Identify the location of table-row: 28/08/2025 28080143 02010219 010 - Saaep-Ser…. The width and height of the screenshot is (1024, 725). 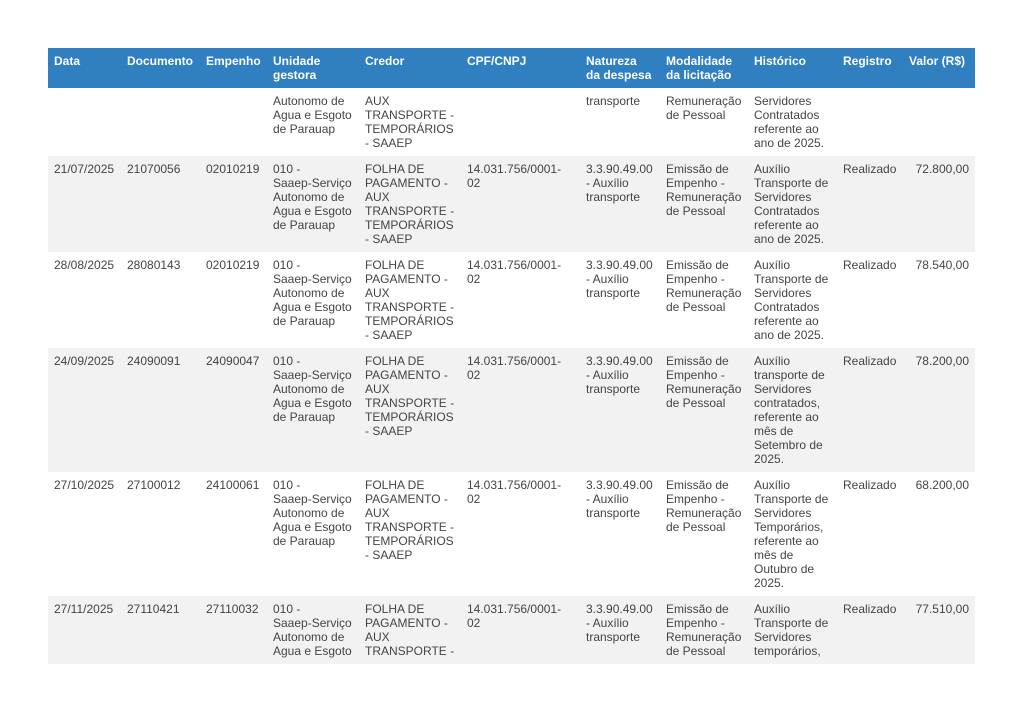
(511, 300).